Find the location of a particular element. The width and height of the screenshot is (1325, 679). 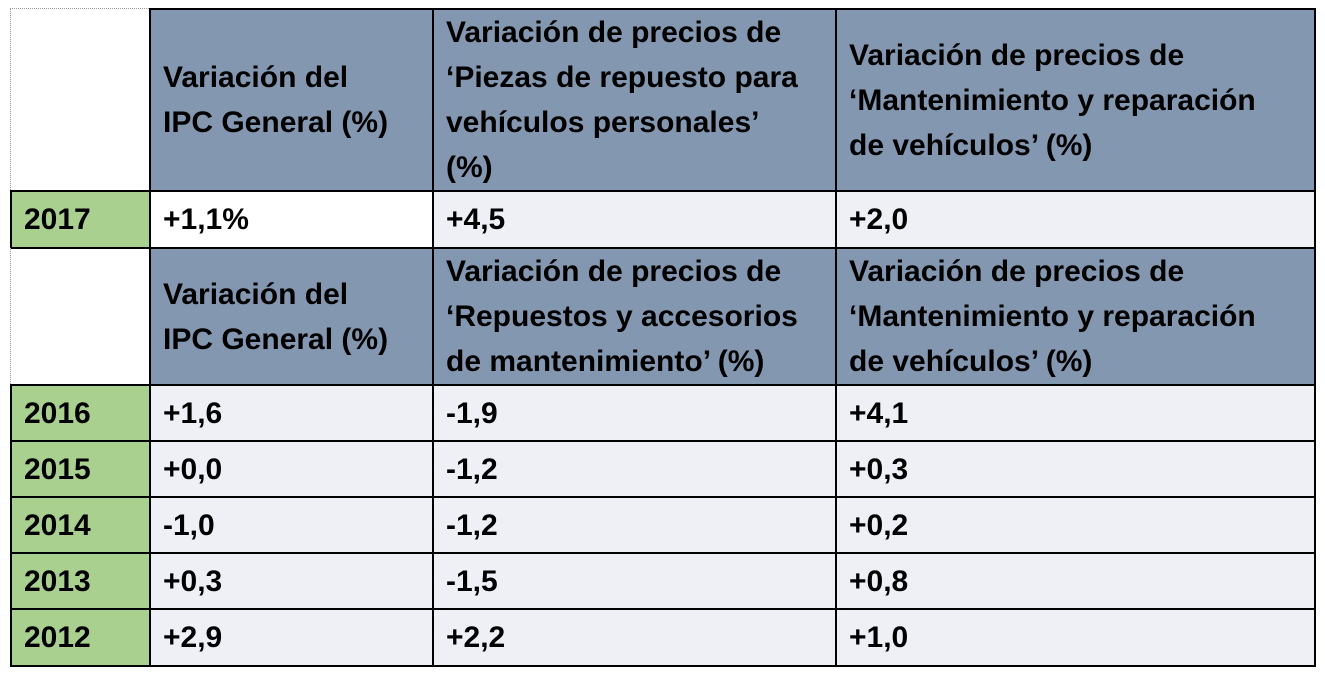

value-text: +0,8 is located at coordinates (879, 581).